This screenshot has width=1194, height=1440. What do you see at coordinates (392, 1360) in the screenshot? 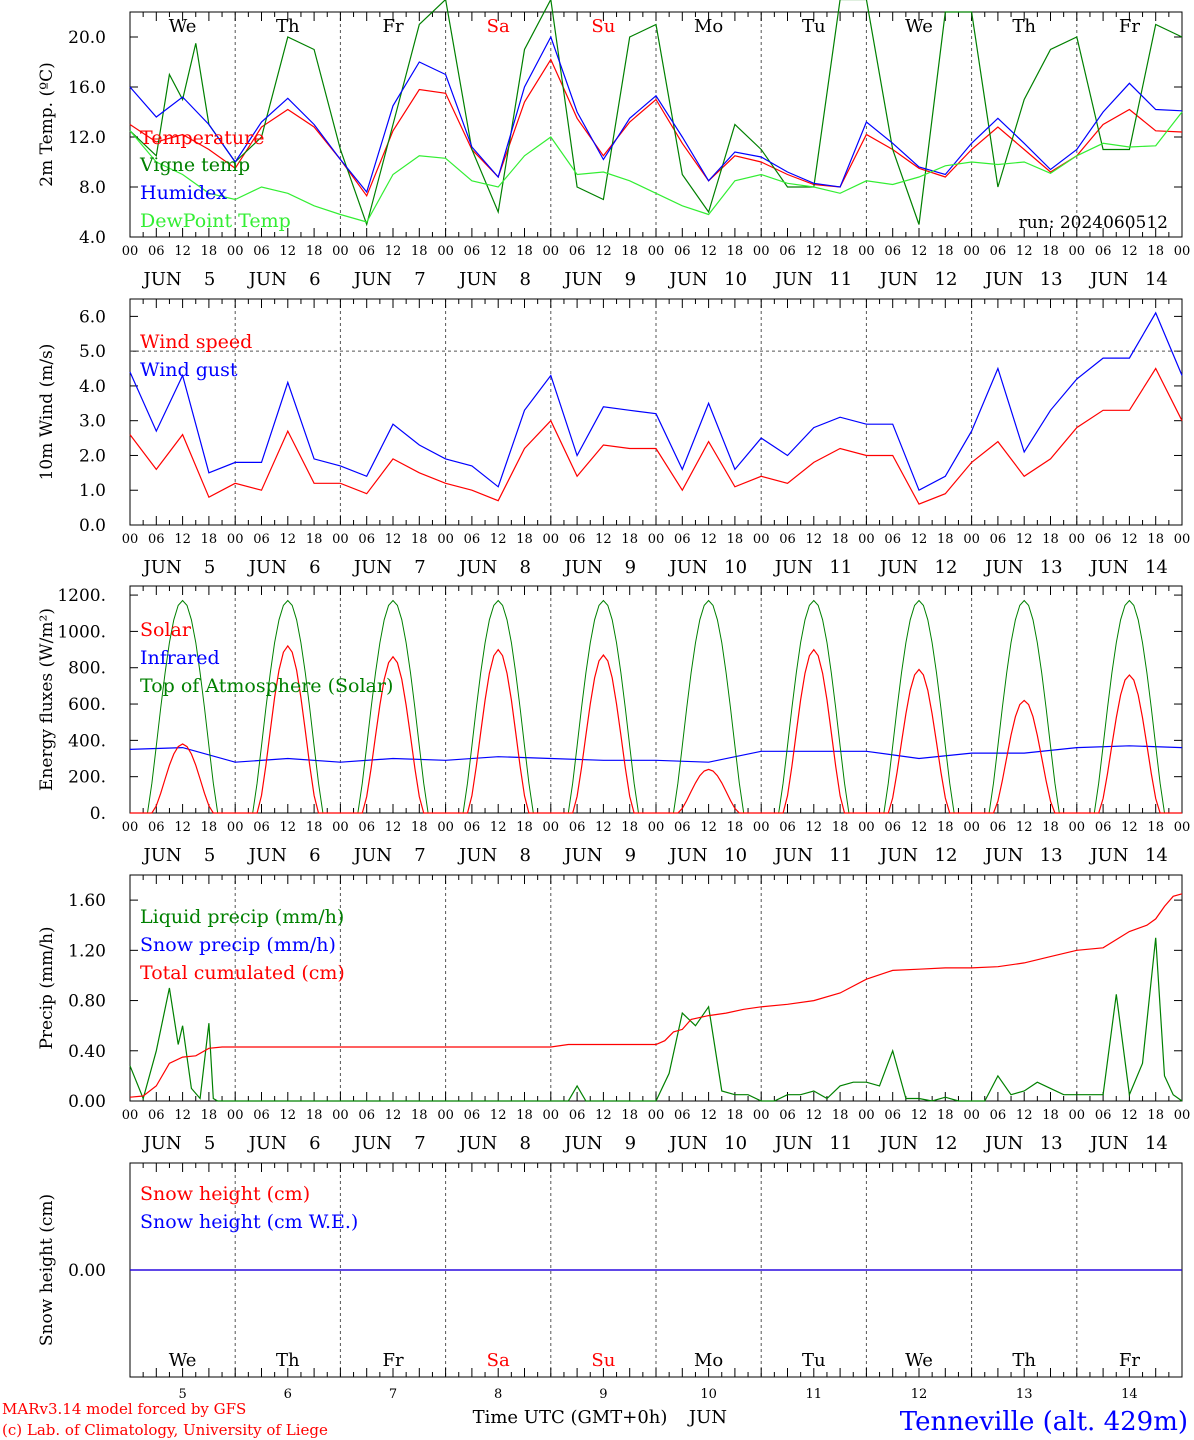
I see `weekday-label-bottom: Fr` at bounding box center [392, 1360].